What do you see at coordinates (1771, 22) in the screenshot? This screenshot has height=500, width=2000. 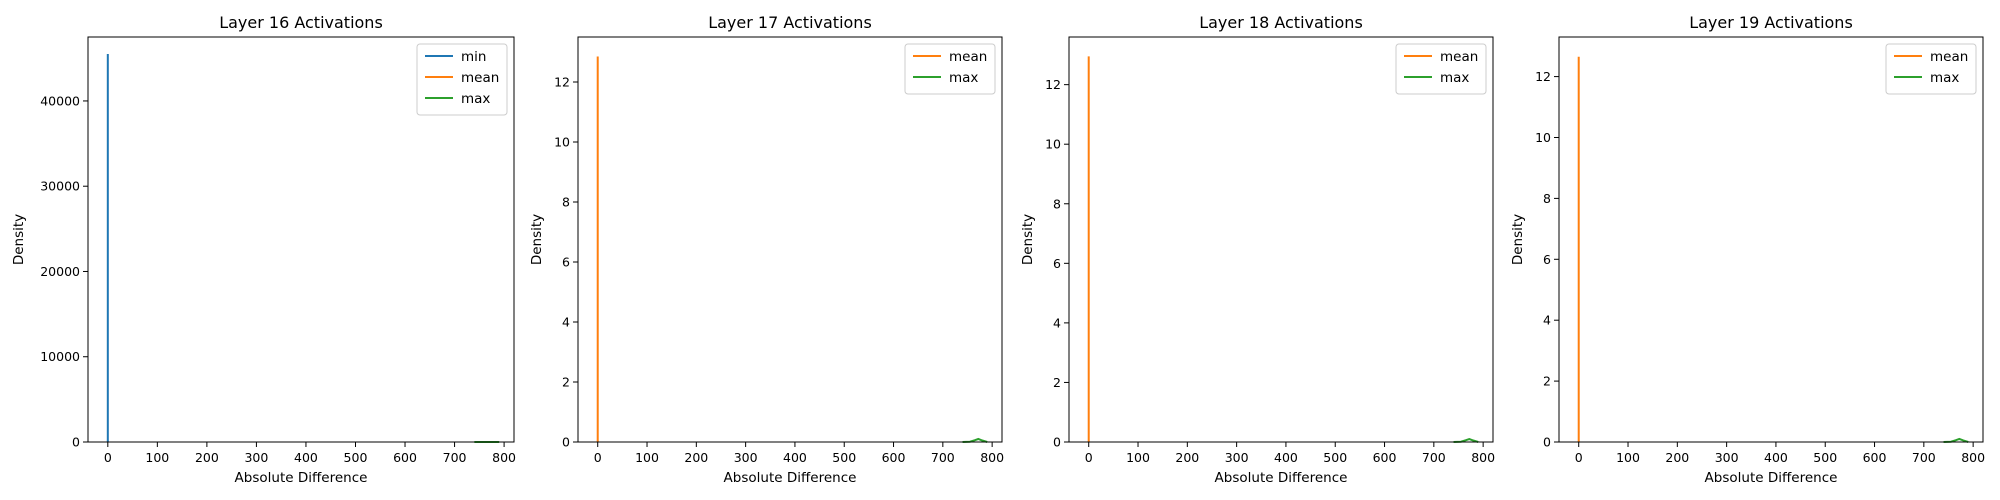 I see `chart-title: Layer 19 Activations` at bounding box center [1771, 22].